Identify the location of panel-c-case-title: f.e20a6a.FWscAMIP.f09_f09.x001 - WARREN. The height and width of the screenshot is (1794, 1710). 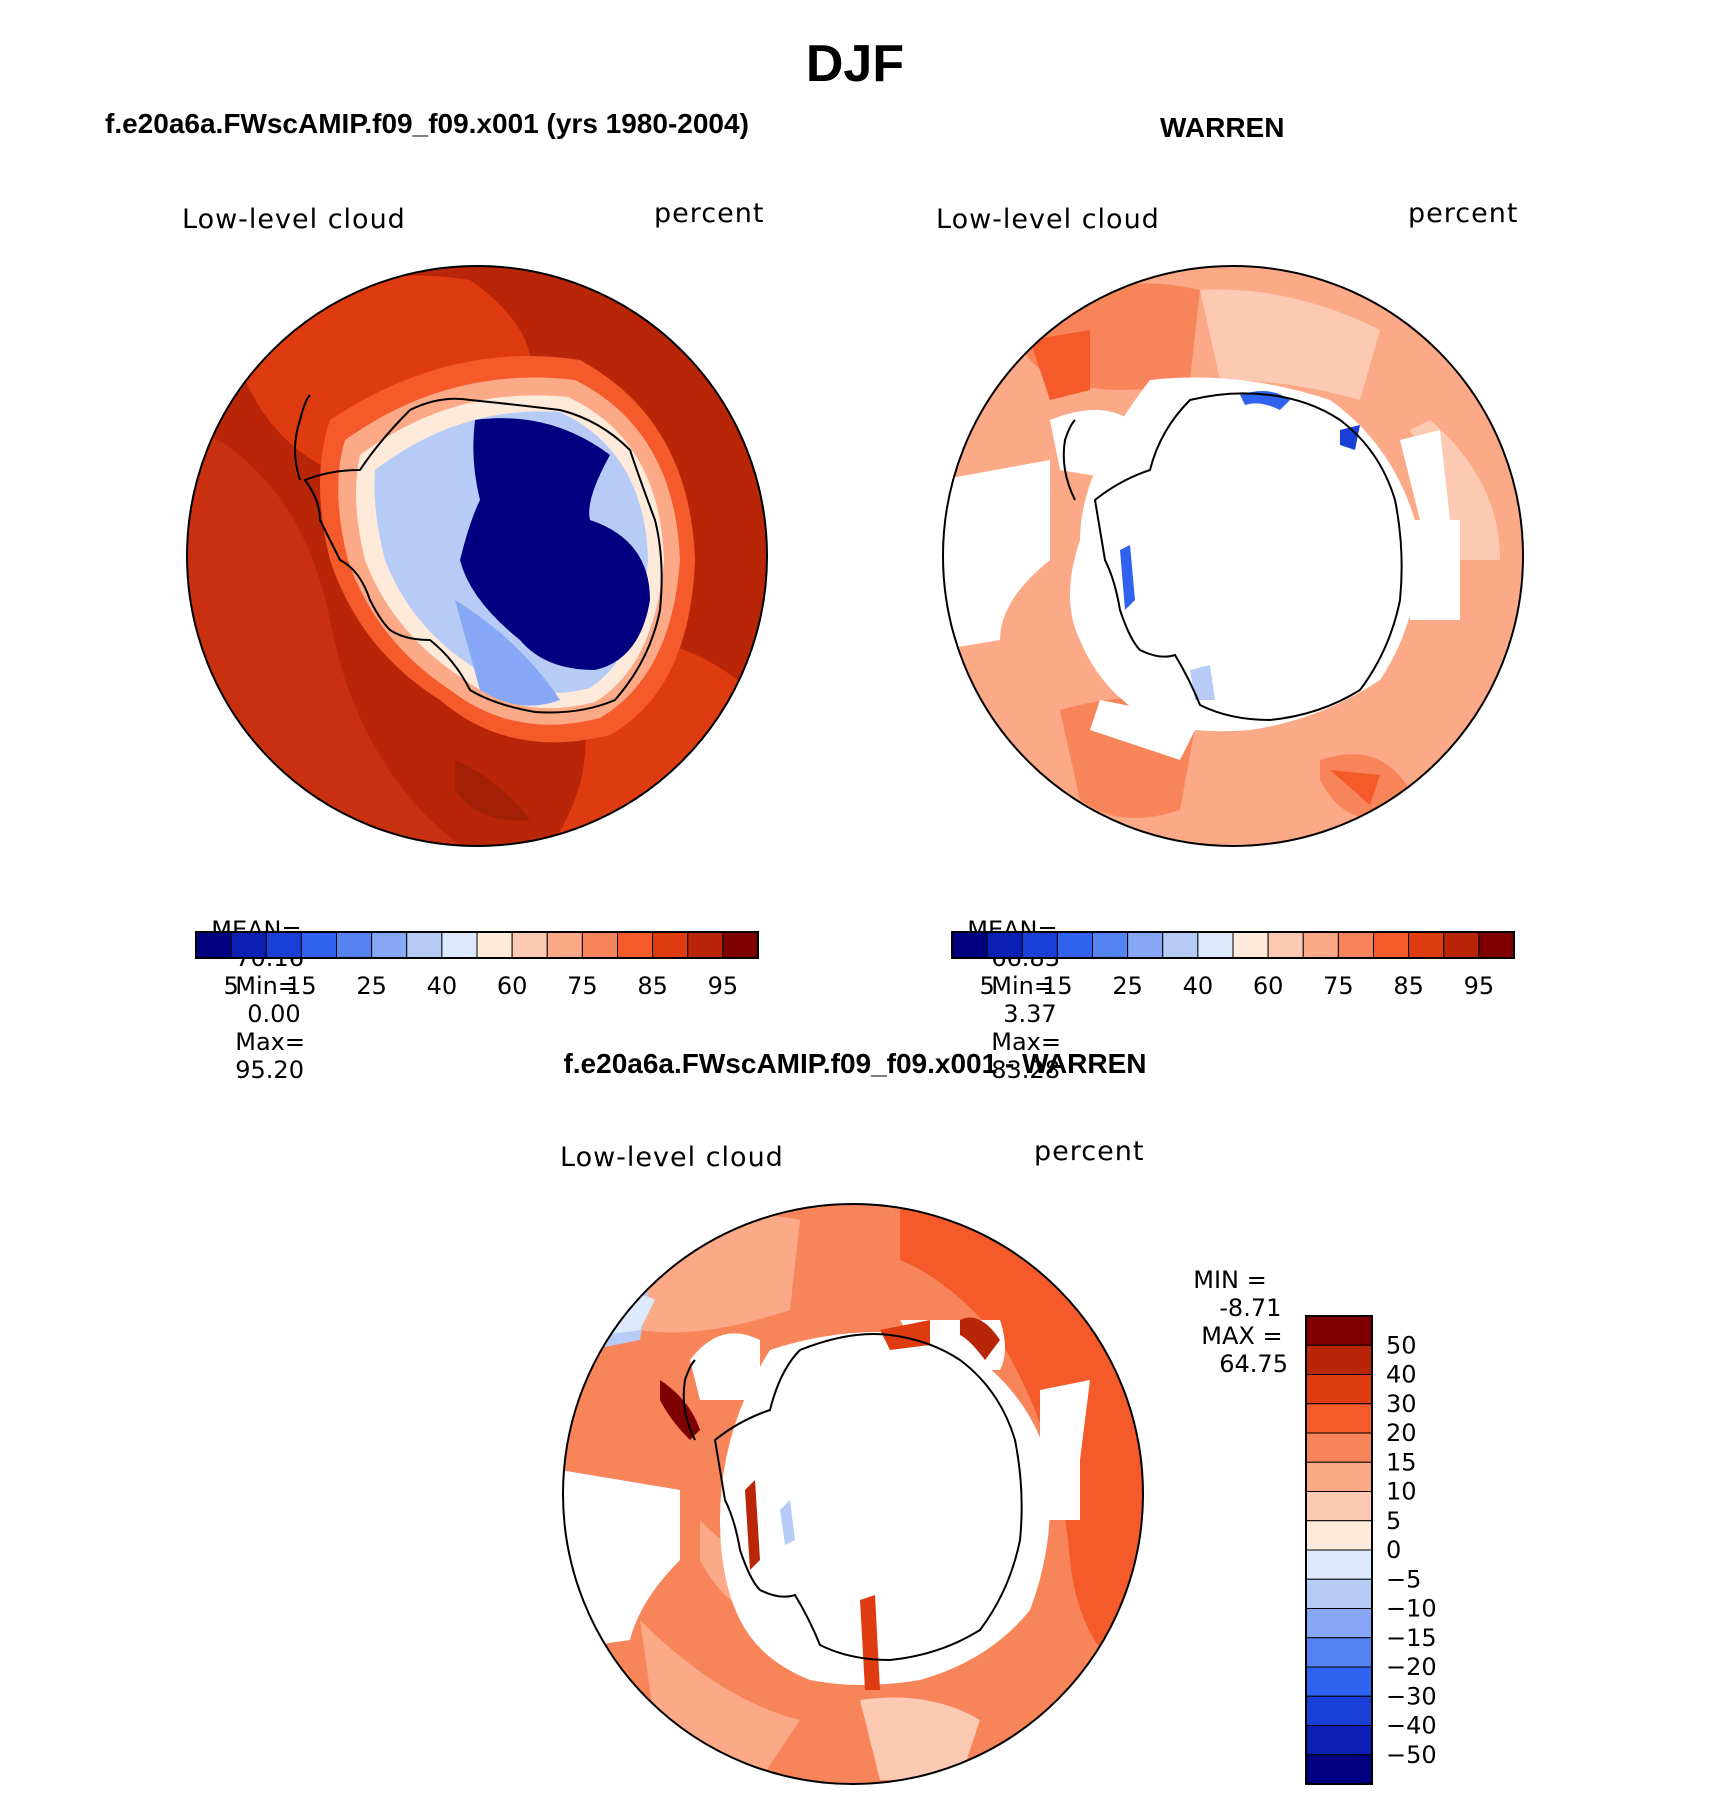
(855, 1063).